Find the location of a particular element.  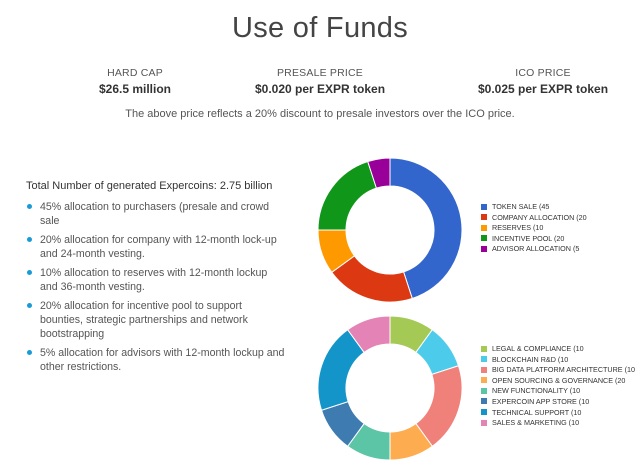

legend-item: COMPANY ALLOCATION (20 is located at coordinates (534, 218).